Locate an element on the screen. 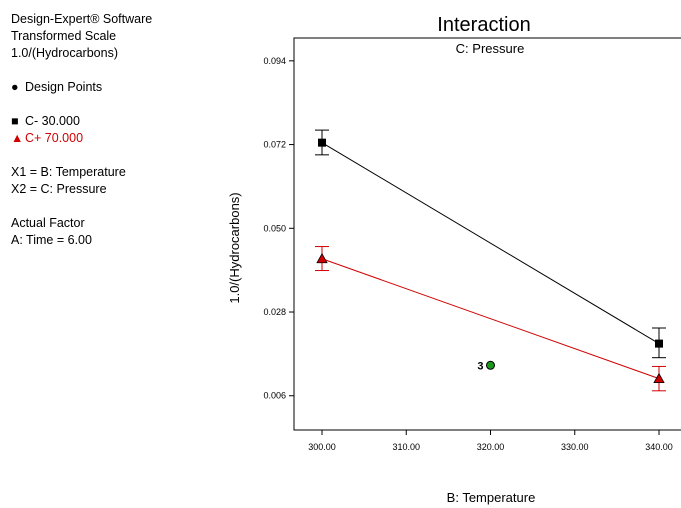 This screenshot has height=508, width=681. y-tick-label: 0.050 is located at coordinates (274, 228).